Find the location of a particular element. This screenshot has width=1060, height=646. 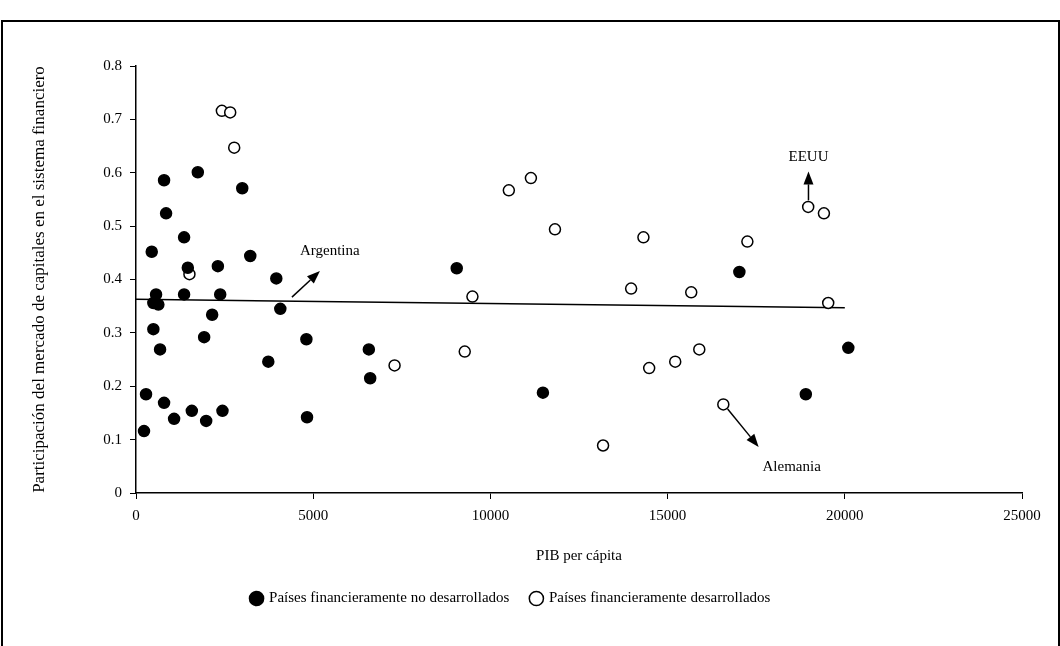

legend-label: Países financieramente desarrollados is located at coordinates (659, 597).